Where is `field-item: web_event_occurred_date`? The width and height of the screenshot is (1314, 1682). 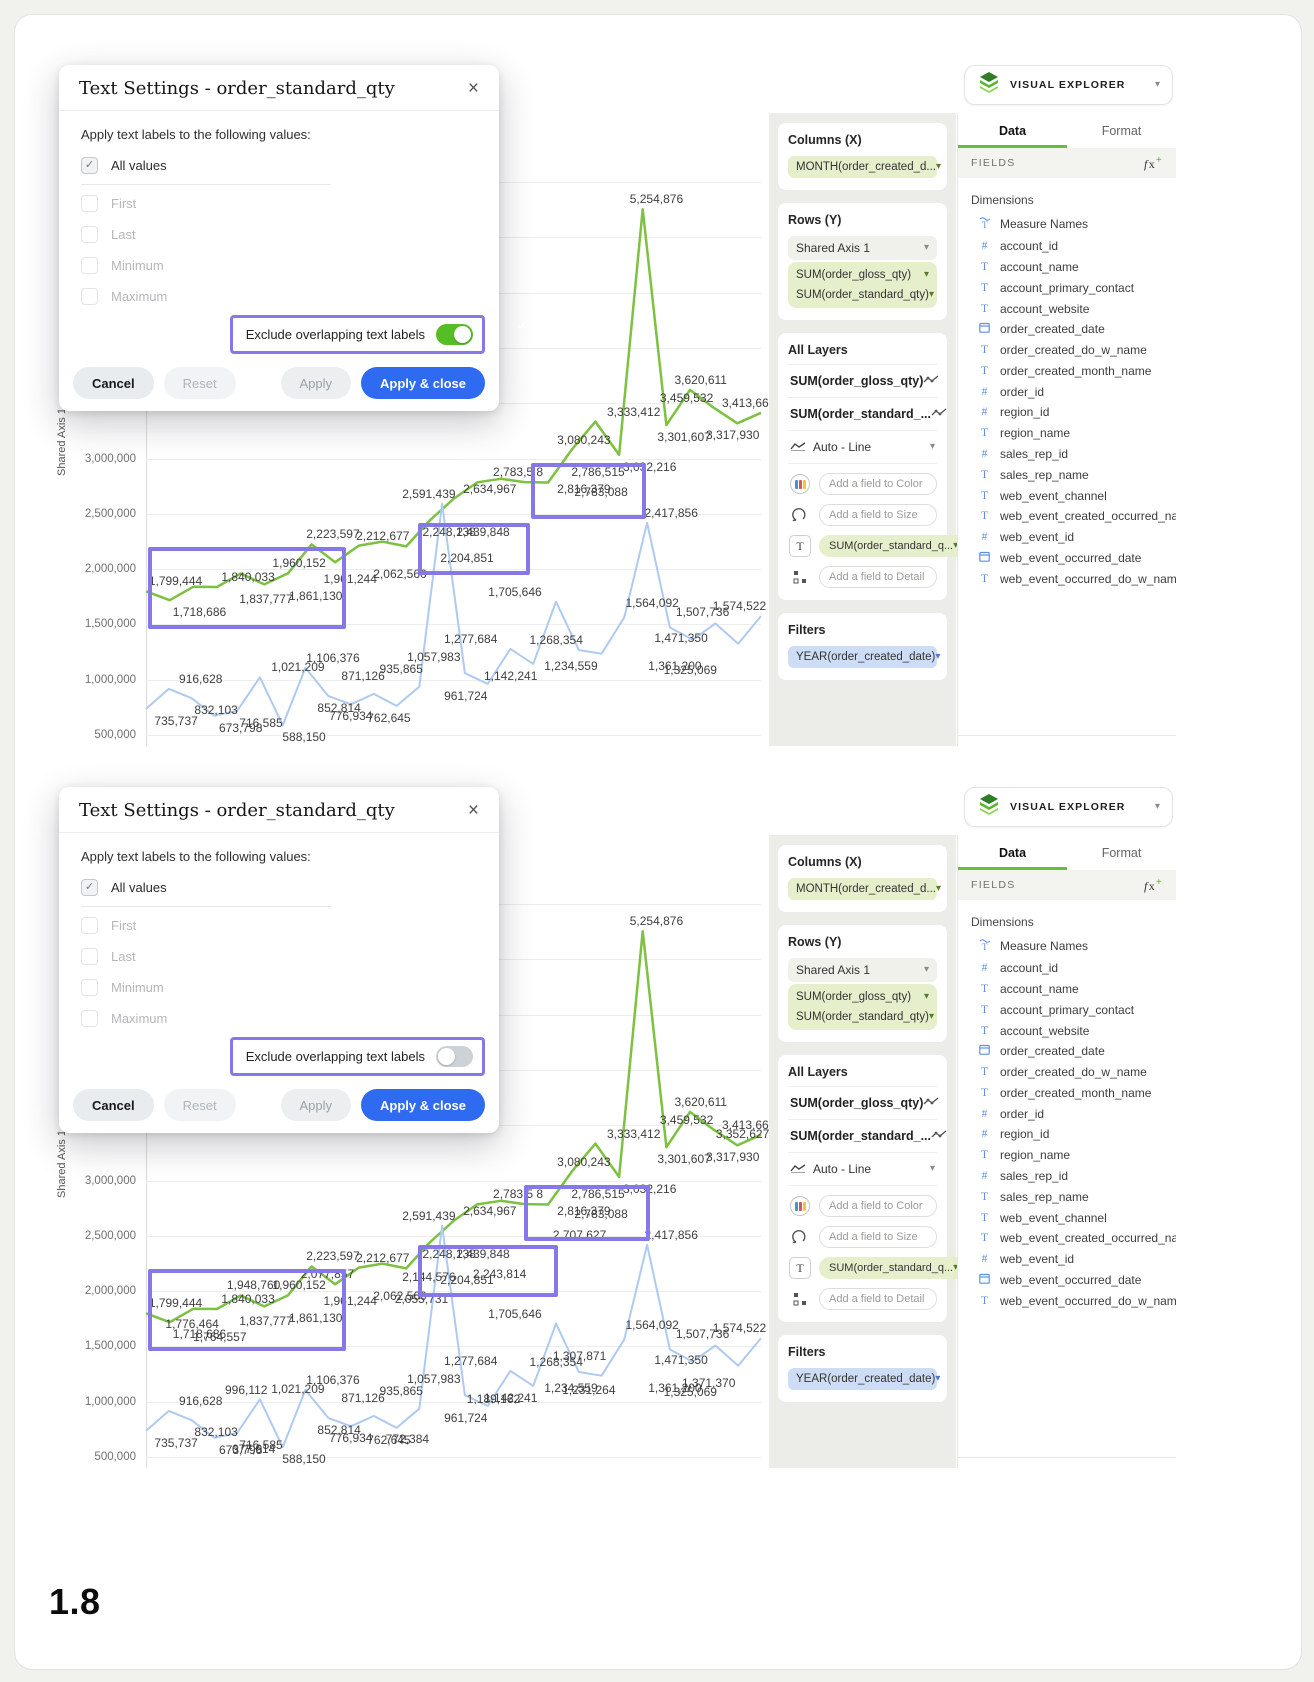 field-item: web_event_occurred_date is located at coordinates (1067, 1280).